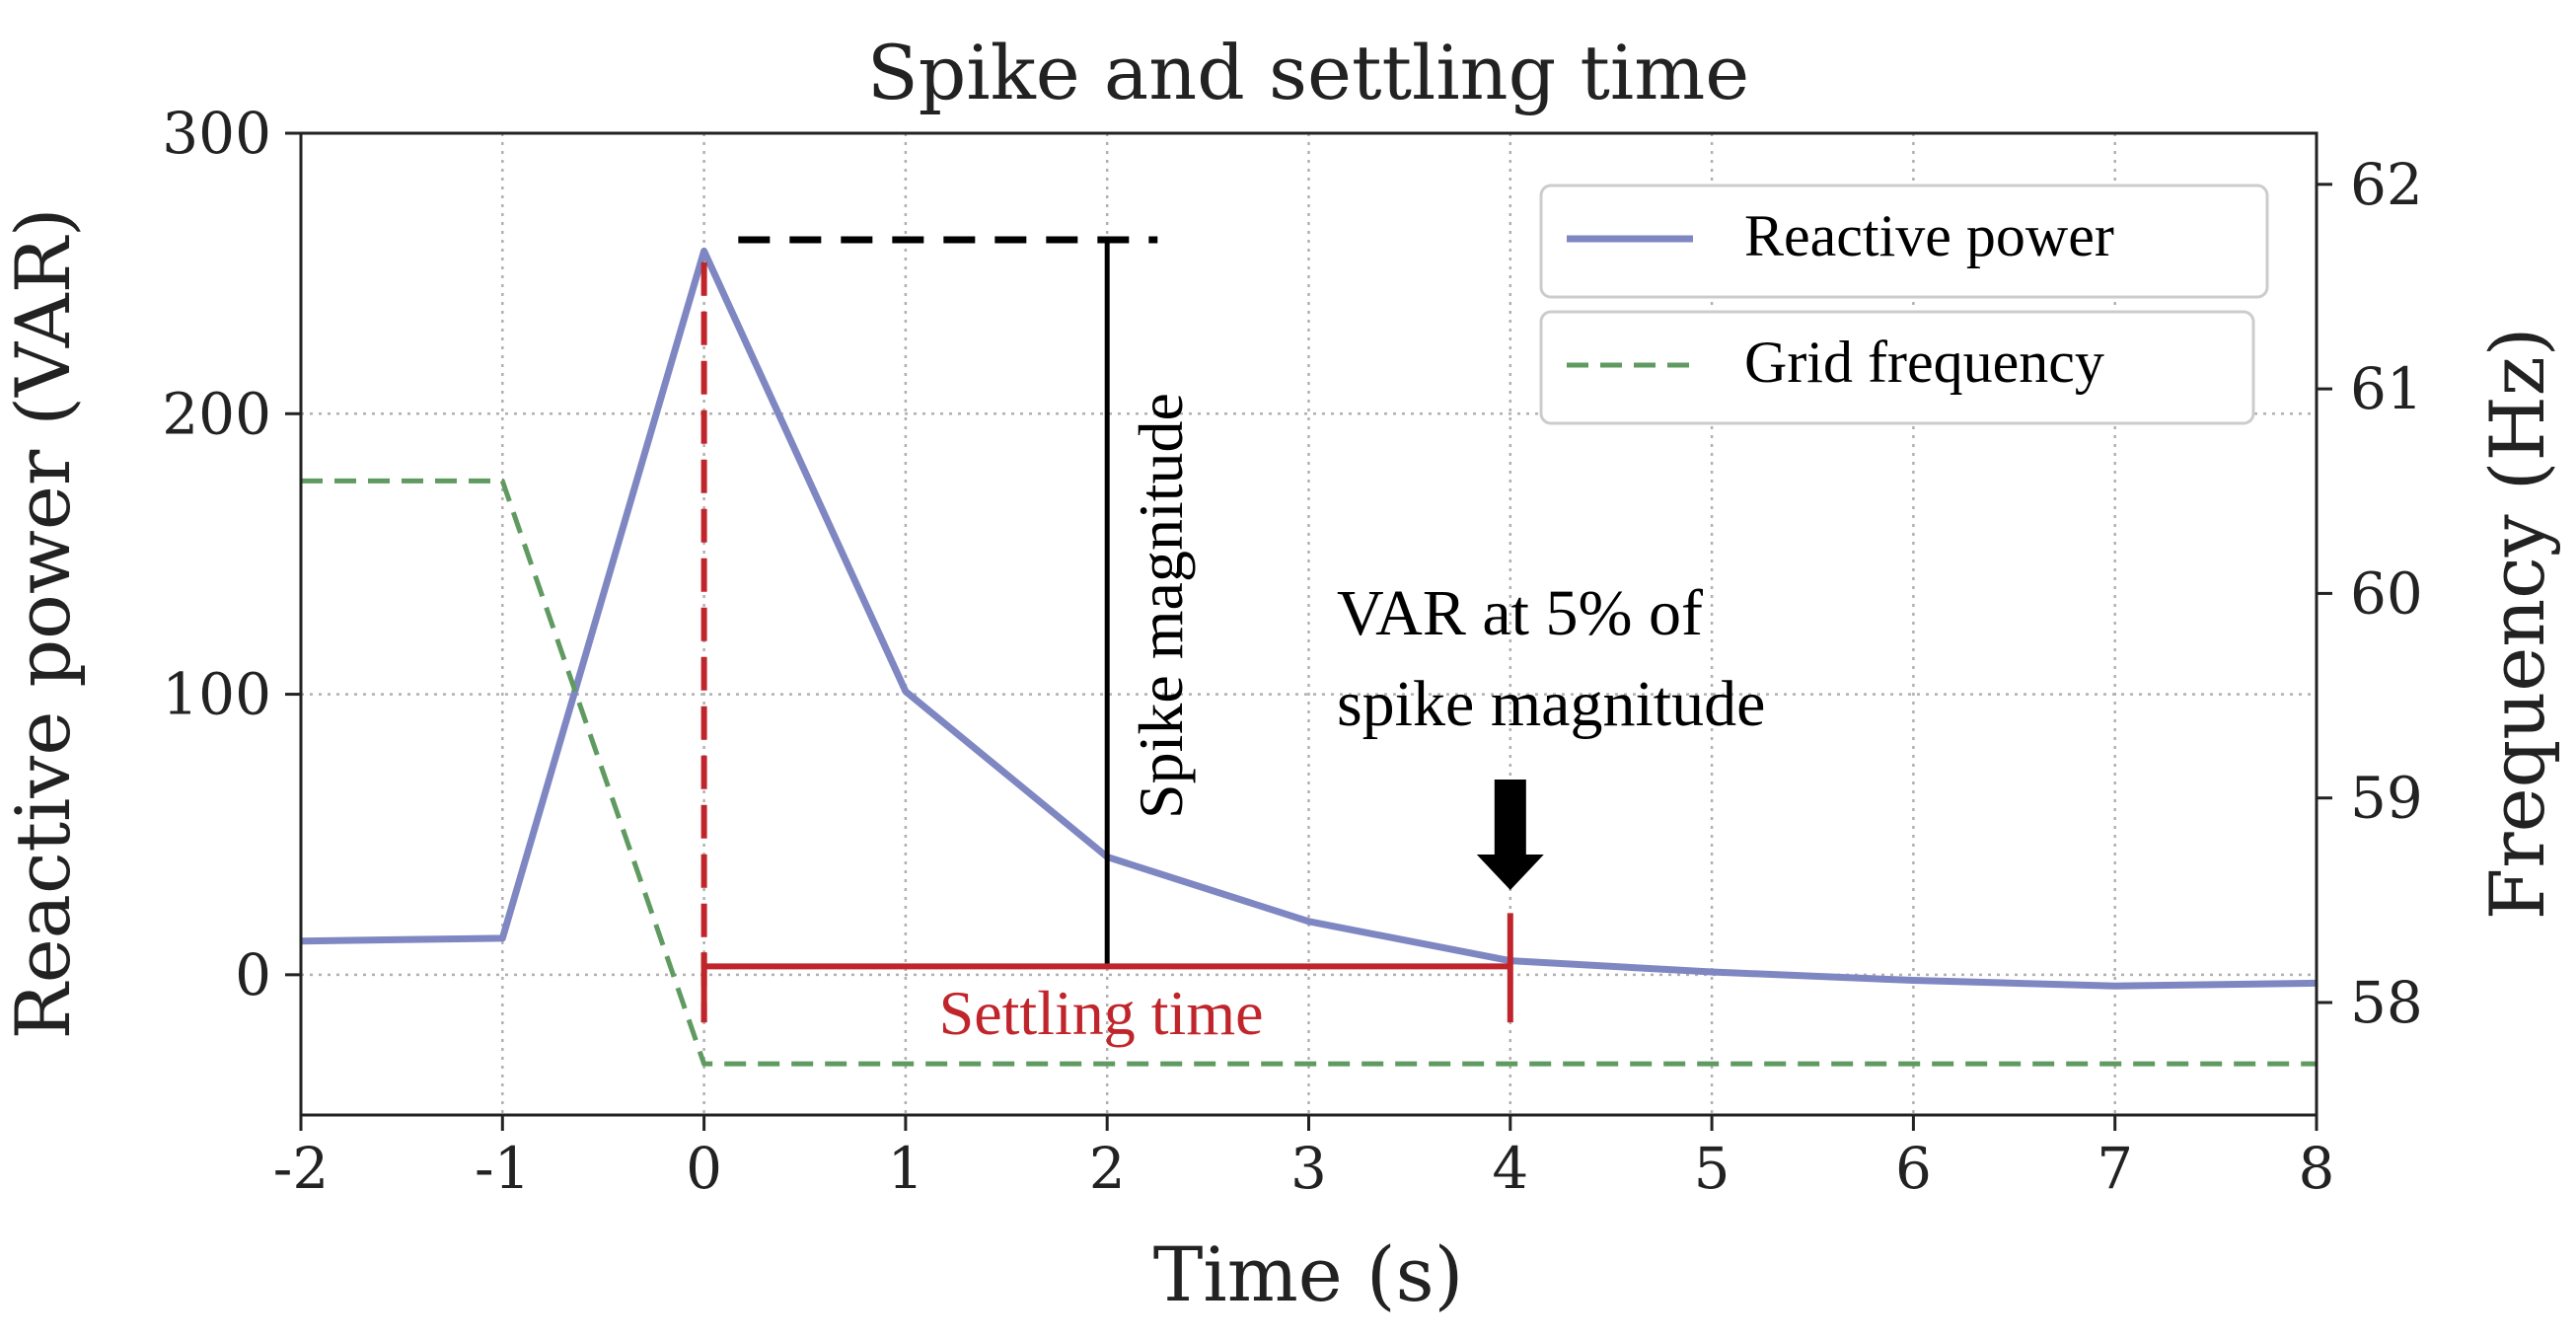 Image resolution: width=2576 pixels, height=1339 pixels. Describe the element at coordinates (2386, 799) in the screenshot. I see `y2-tick-label: 59` at that location.